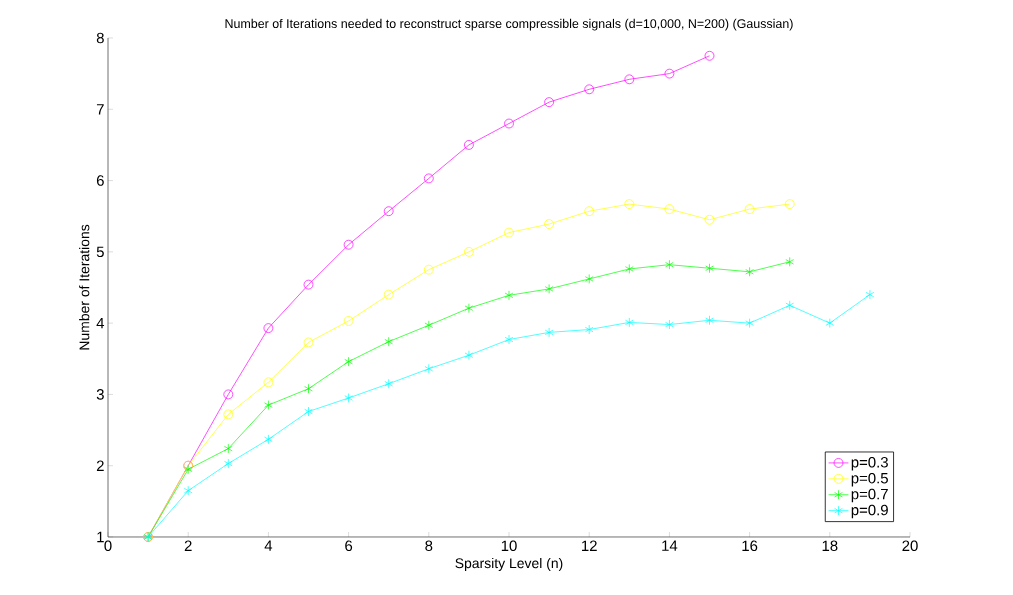  Describe the element at coordinates (84, 287) in the screenshot. I see `y-axis-title: Number of Iterations` at that location.